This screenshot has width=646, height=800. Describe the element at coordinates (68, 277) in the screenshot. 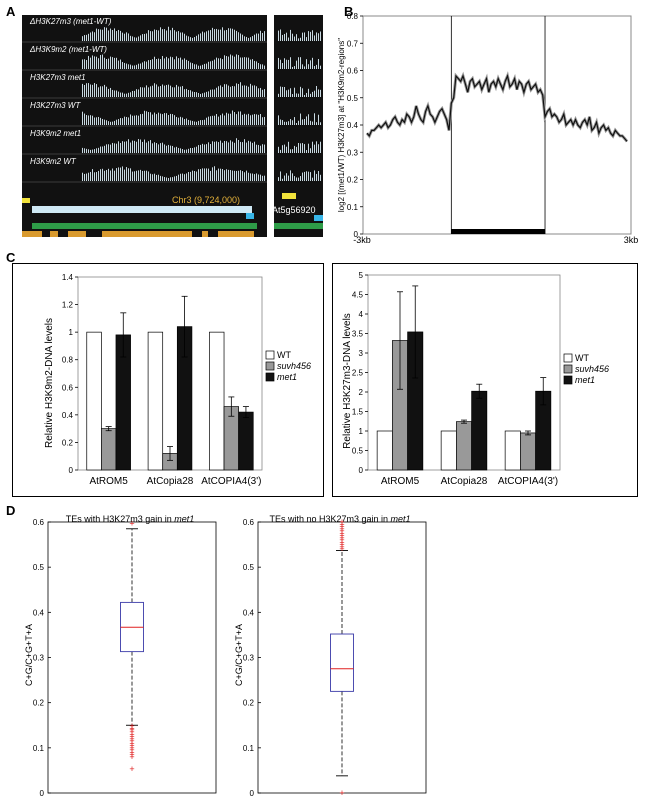

I see `y-tick-label: 1.4` at that location.